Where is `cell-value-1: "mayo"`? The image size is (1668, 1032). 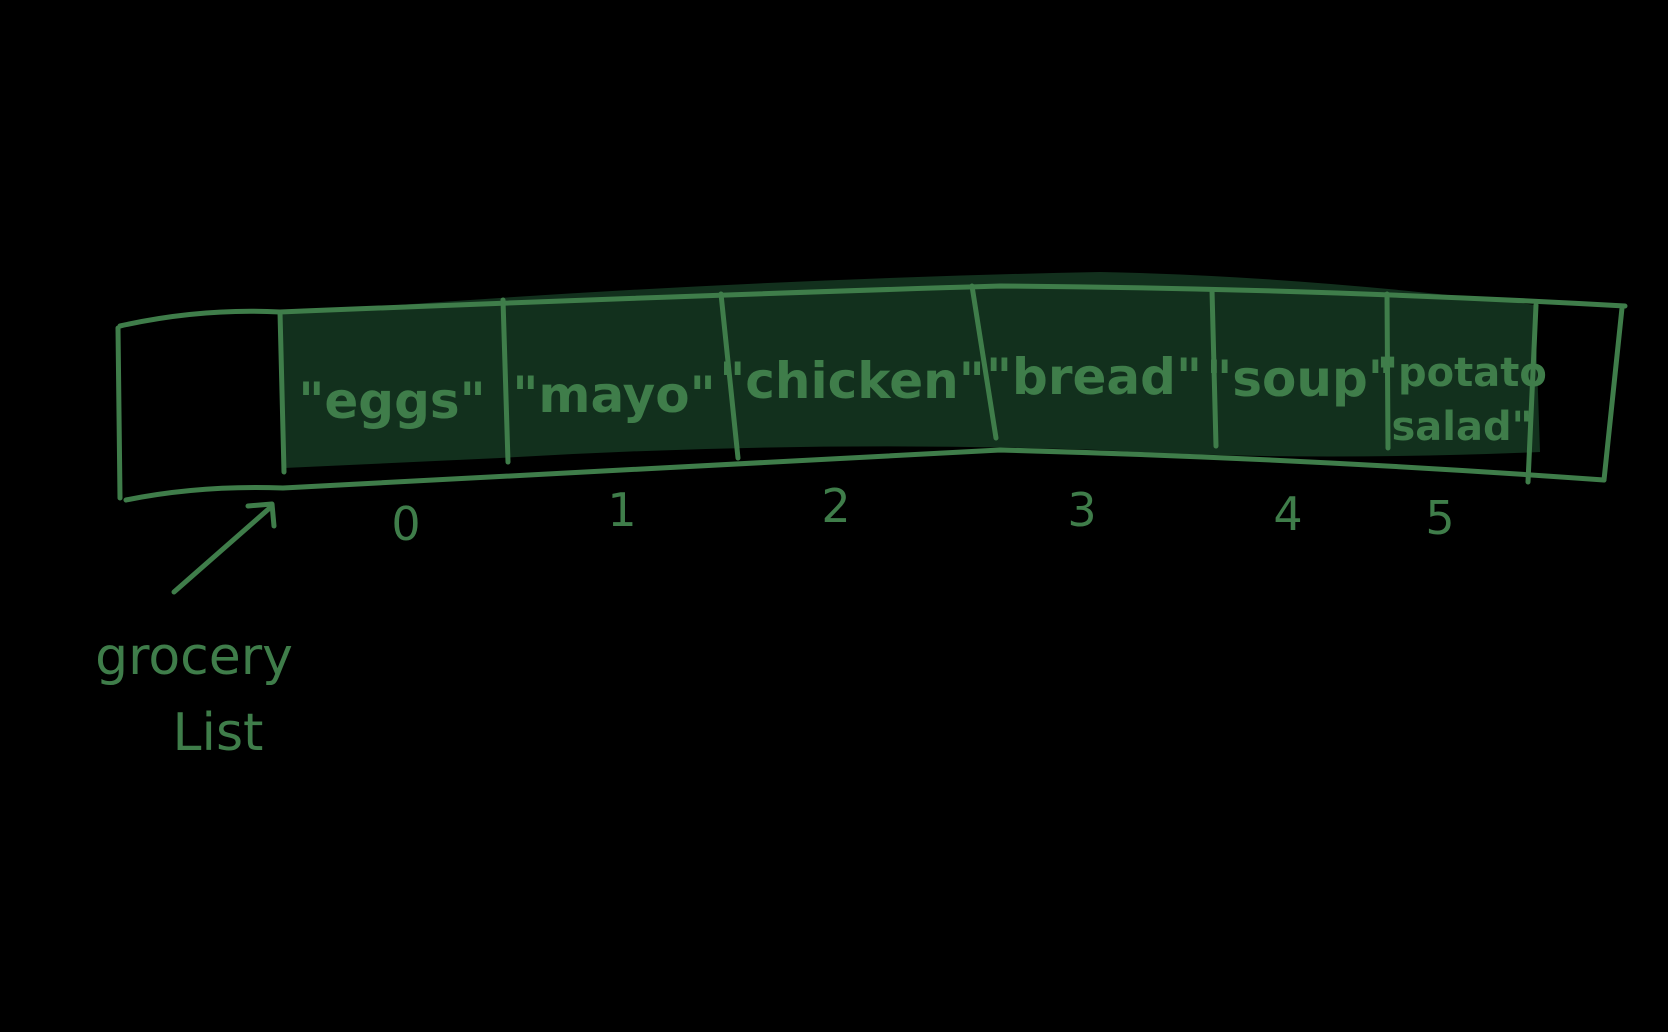 cell-value-1: "mayo" is located at coordinates (613, 395).